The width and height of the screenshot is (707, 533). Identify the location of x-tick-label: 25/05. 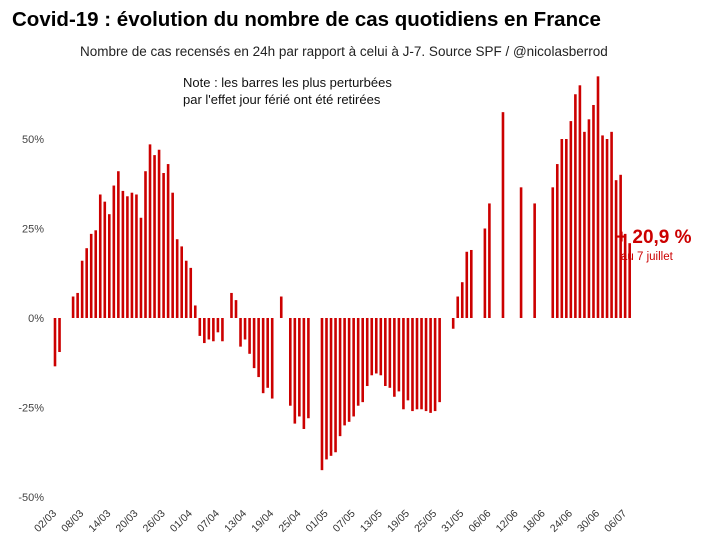
(425, 520).